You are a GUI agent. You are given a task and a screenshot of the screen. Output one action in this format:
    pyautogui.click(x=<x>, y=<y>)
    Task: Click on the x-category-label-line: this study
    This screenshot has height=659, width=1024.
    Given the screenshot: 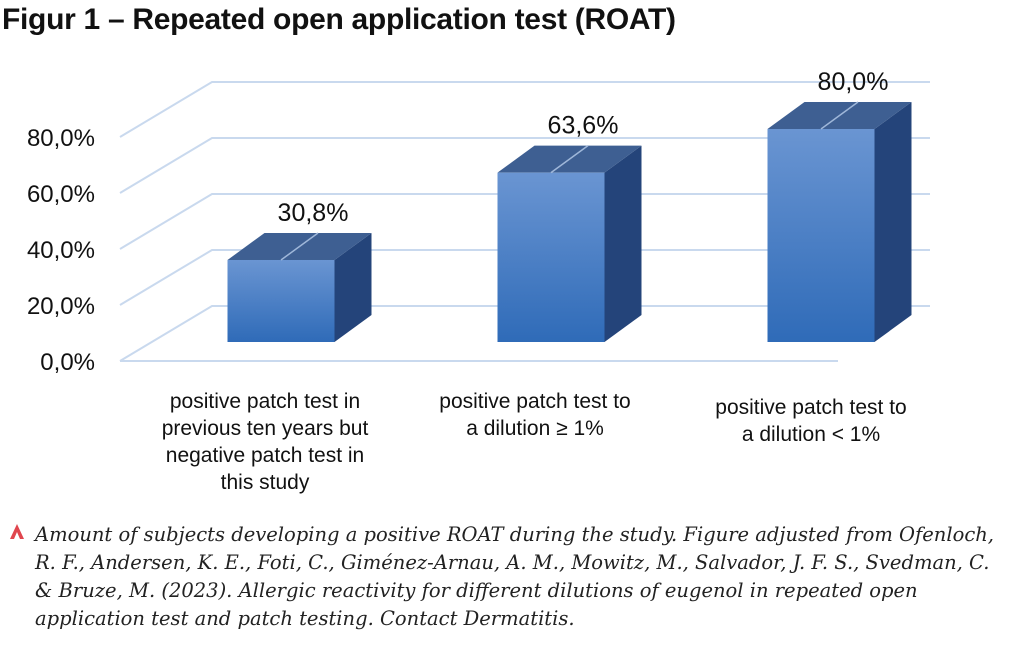 What is the action you would take?
    pyautogui.click(x=265, y=482)
    